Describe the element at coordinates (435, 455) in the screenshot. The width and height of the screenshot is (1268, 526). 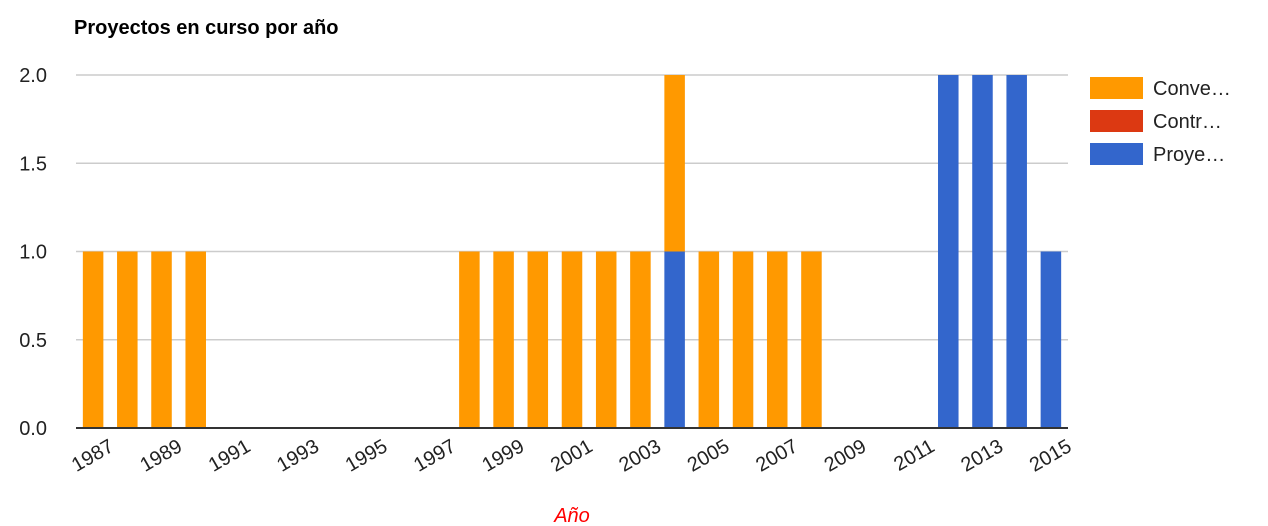
I see `x-tick-label: 1997` at that location.